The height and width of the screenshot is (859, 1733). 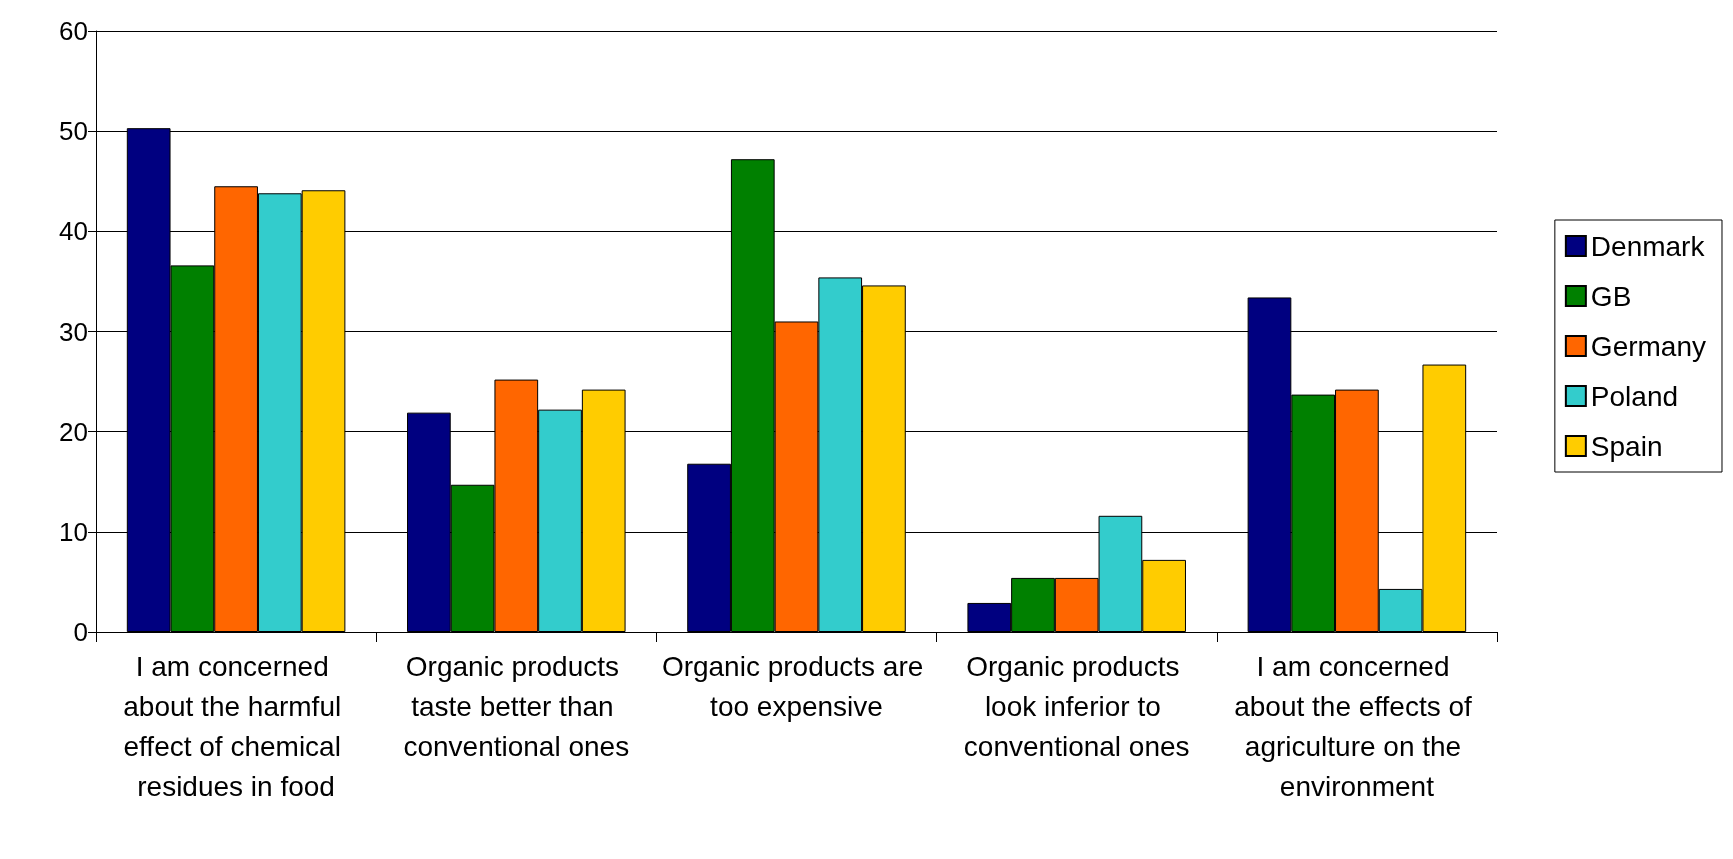 What do you see at coordinates (1648, 346) in the screenshot?
I see `legend-label: Germany` at bounding box center [1648, 346].